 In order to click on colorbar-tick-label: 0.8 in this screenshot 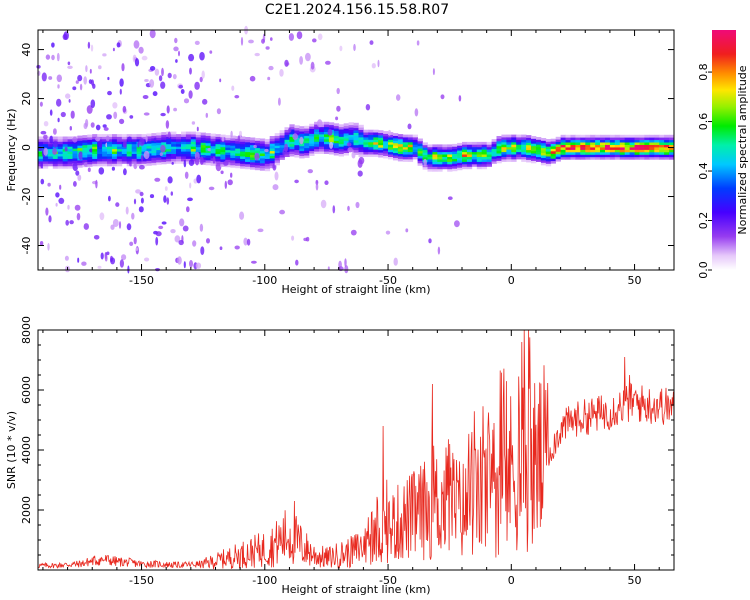, I will do `click(703, 72)`.